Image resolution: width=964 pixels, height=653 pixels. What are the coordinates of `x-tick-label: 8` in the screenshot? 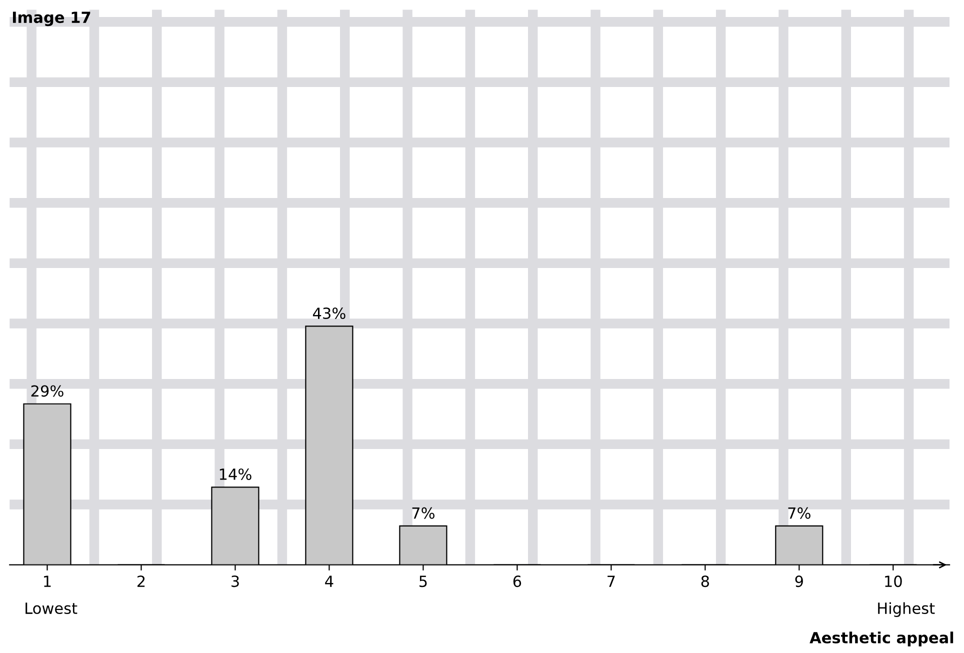 It's located at (705, 582).